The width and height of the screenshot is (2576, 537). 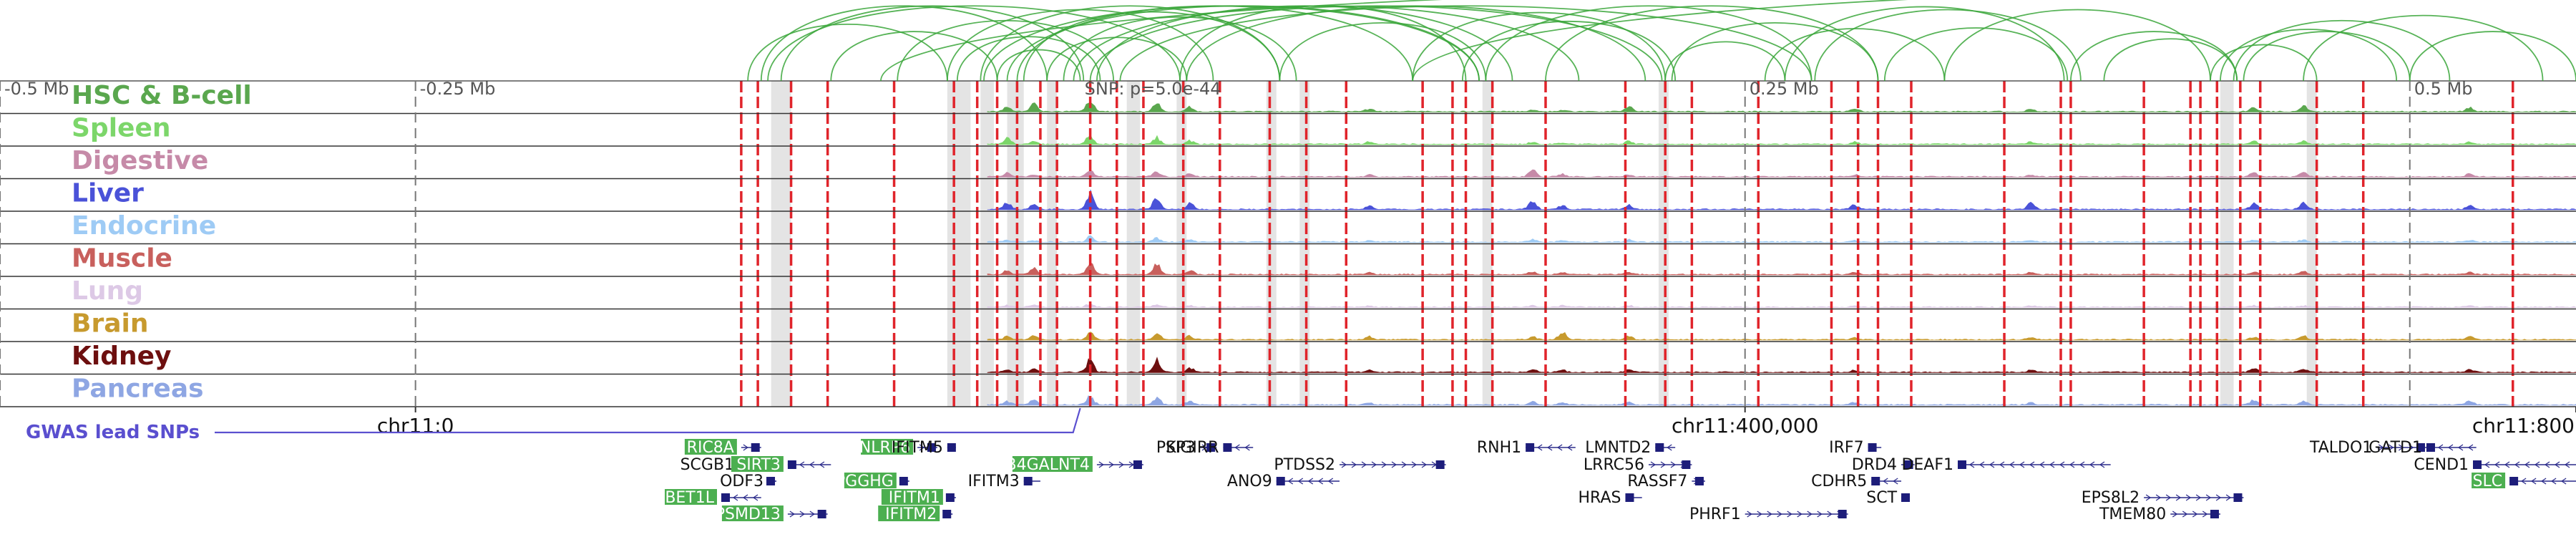 I want to click on bottom-axis: chr11:0 chr11:400,000 chr11:800, so click(x=1476, y=422).